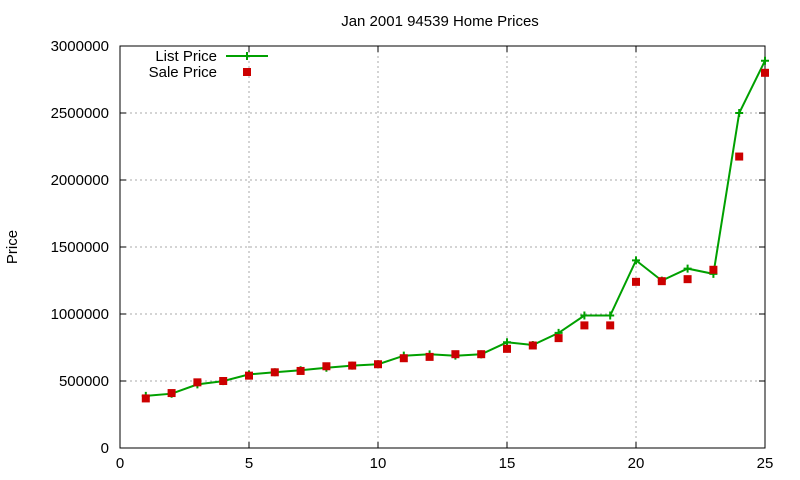 This screenshot has width=800, height=480. What do you see at coordinates (440, 21) in the screenshot?
I see `chart-title: Jan 2001 94539 Home Prices` at bounding box center [440, 21].